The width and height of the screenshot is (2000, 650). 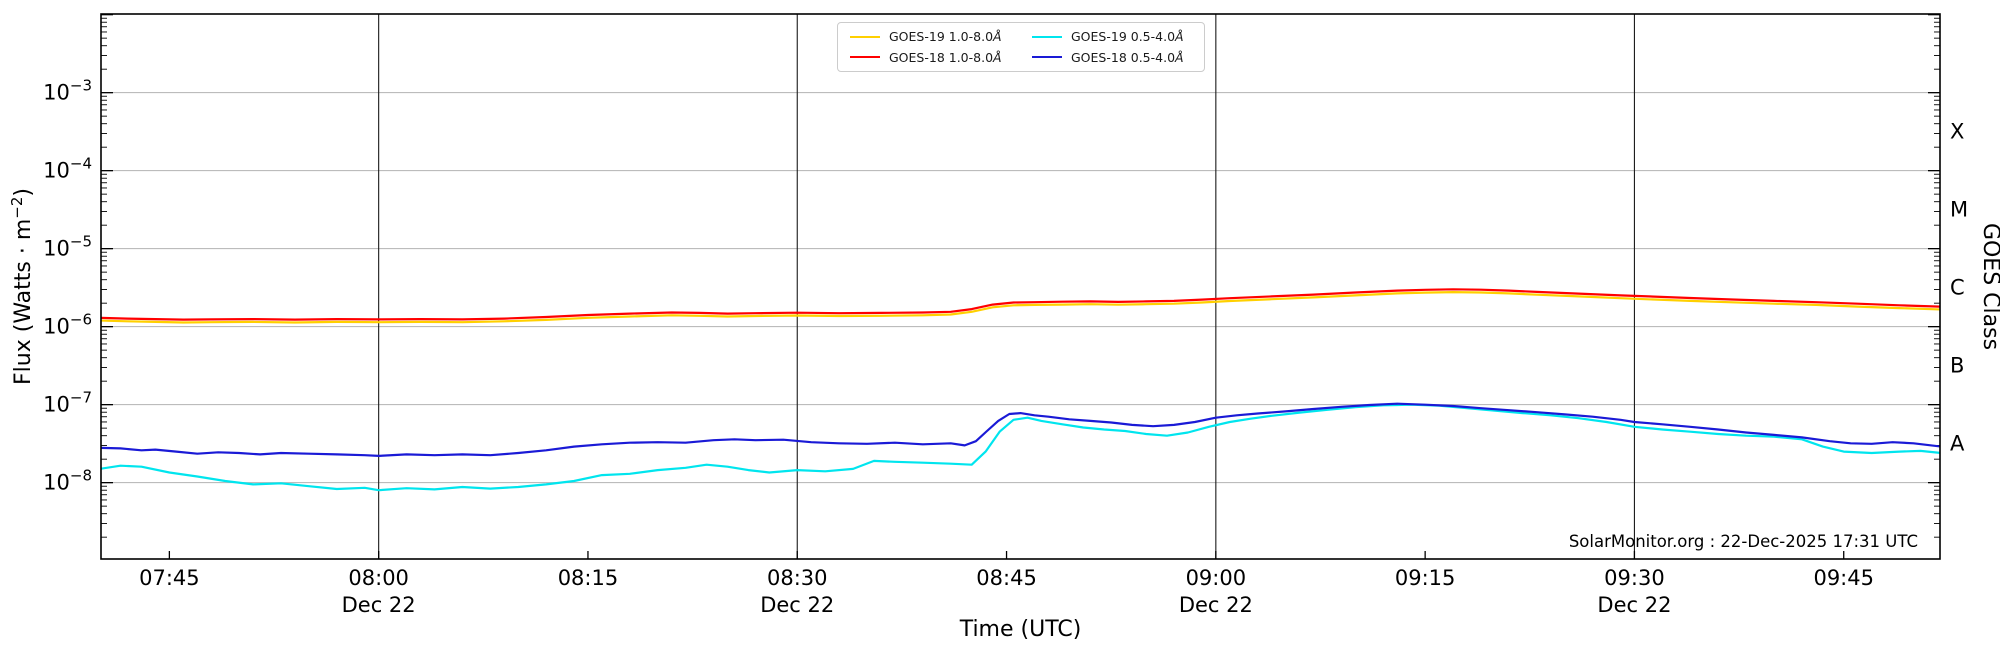 What do you see at coordinates (1127, 57) in the screenshot?
I see `legend-label: GOES-18 0.5-4.0Å` at bounding box center [1127, 57].